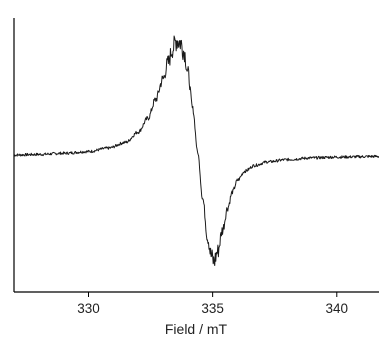 This screenshot has width=379, height=342. Describe the element at coordinates (212, 308) in the screenshot. I see `x-tick-label: 335` at that location.